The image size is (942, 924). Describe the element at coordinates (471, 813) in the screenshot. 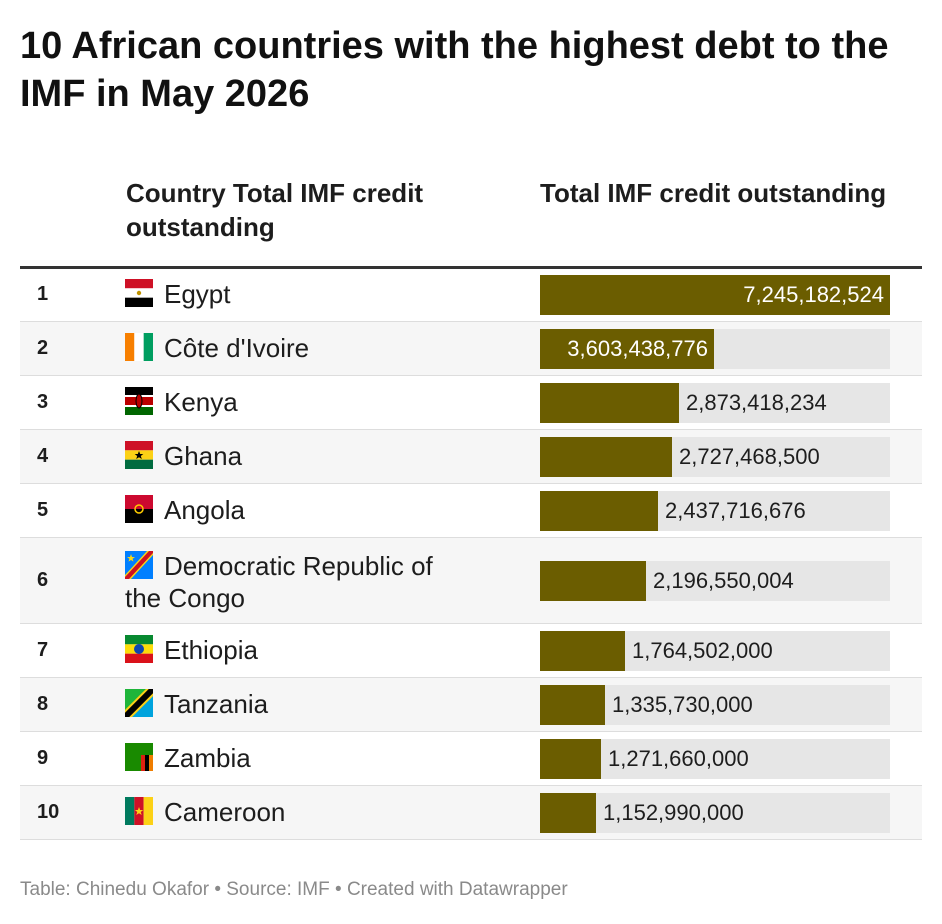

I see `table-row: 10 Cameroon 1,152,990,000` at that location.